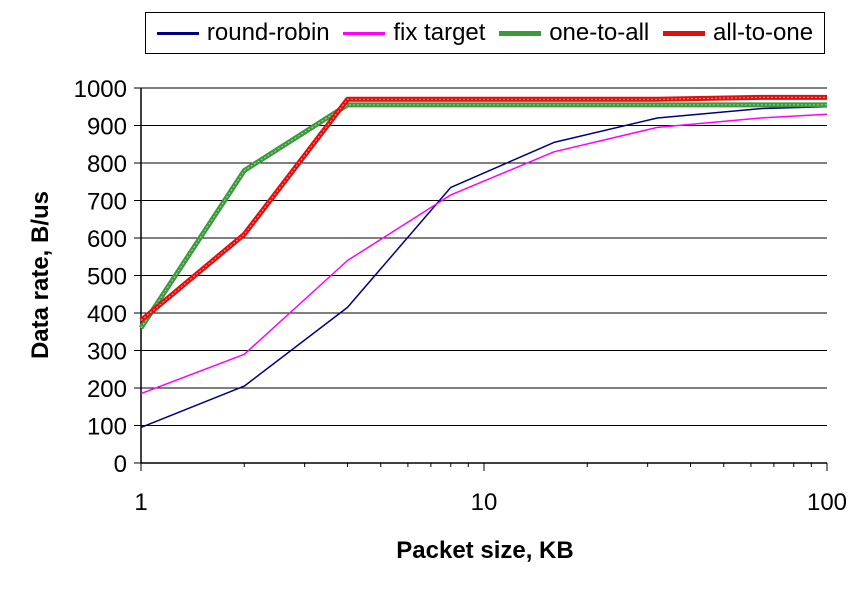 The width and height of the screenshot is (868, 596). Describe the element at coordinates (520, 33) in the screenshot. I see `legend-swatch-one-to-all` at that location.